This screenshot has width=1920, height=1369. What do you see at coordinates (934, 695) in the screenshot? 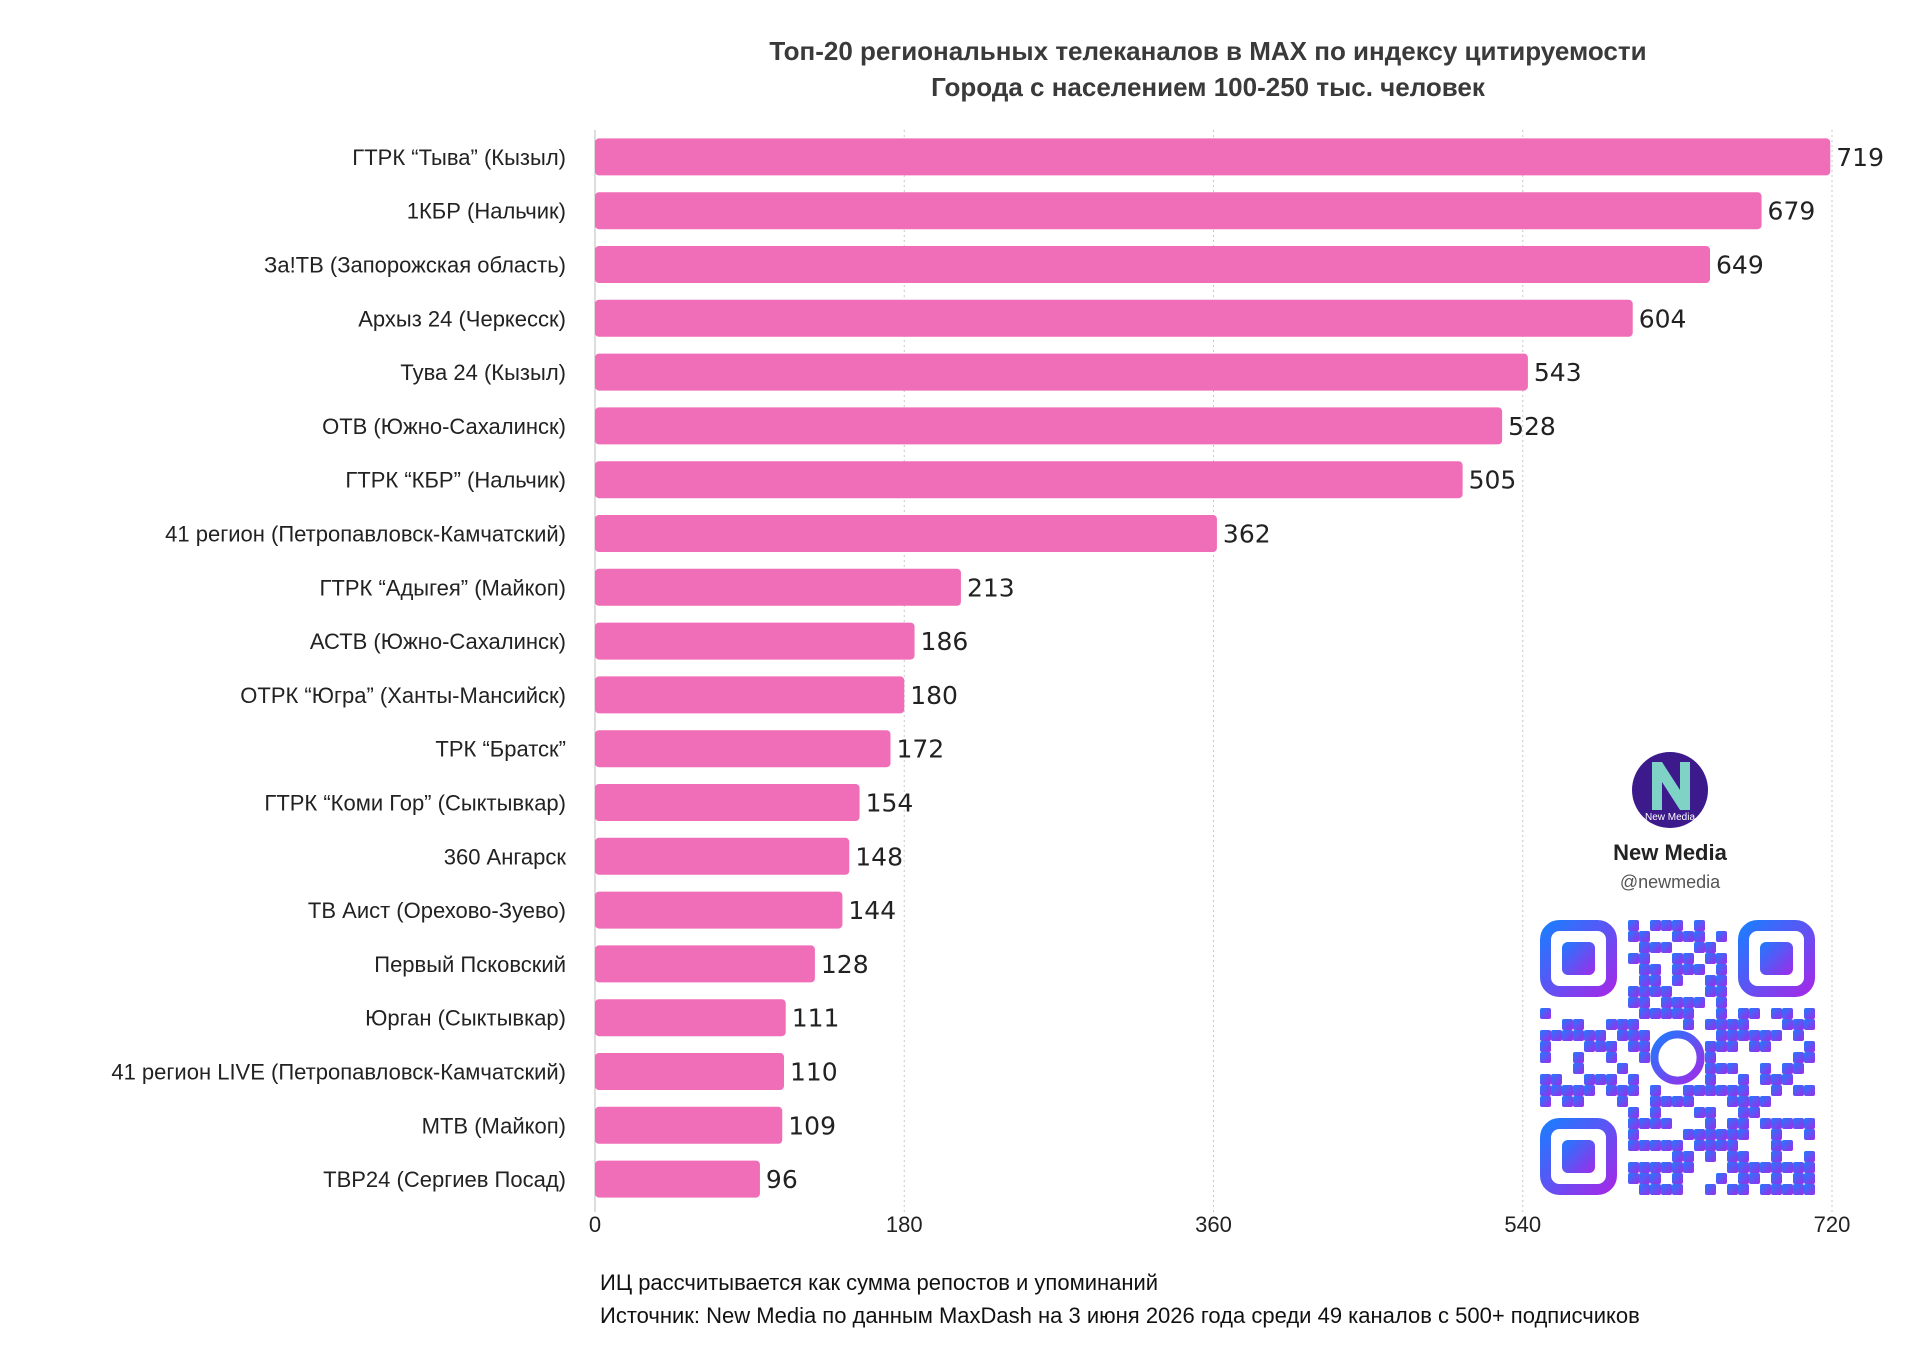
I see `value-label: 180` at bounding box center [934, 695].